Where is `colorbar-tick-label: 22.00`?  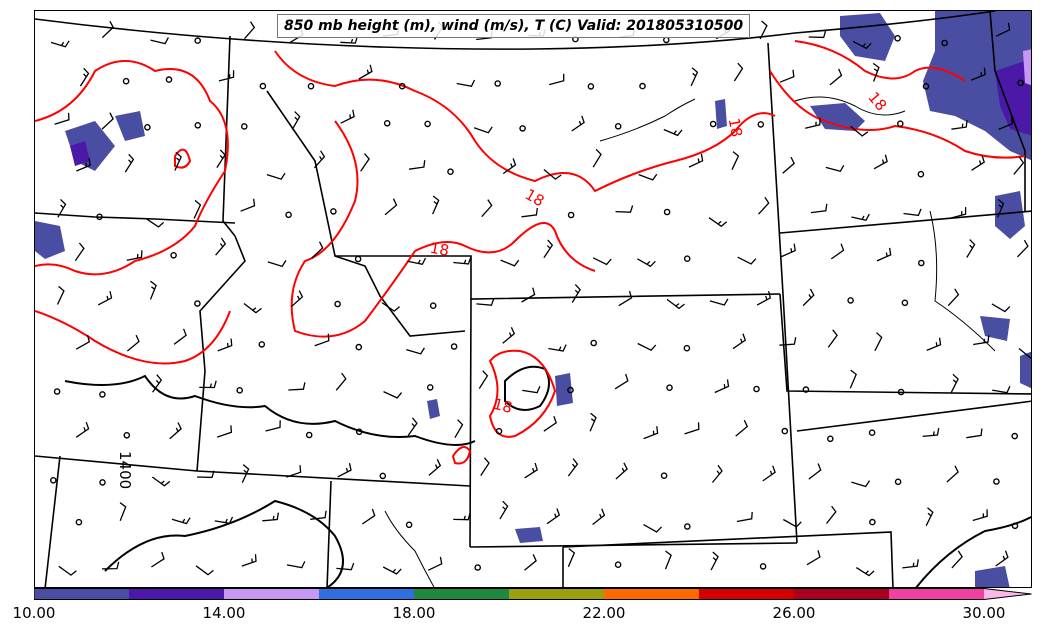
colorbar-tick-label: 22.00 is located at coordinates (604, 613).